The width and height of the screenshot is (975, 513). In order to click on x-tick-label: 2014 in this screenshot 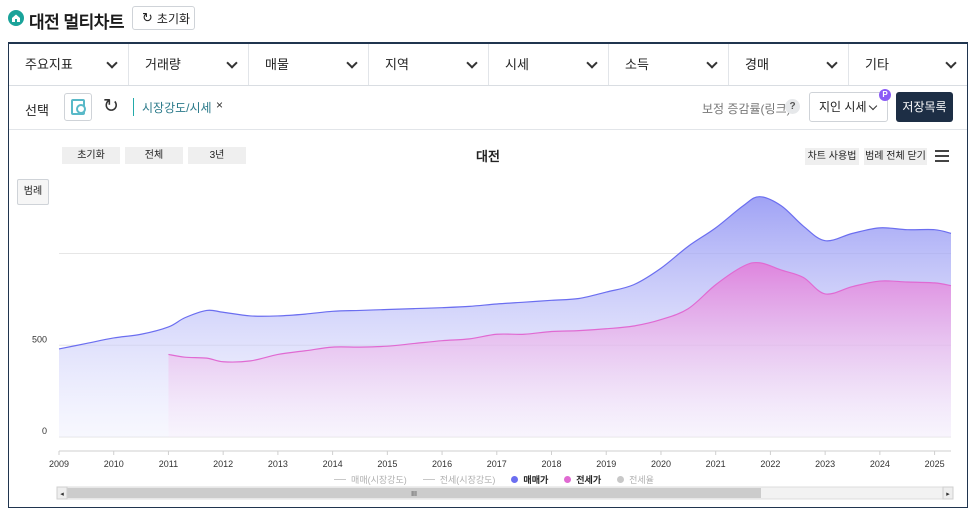, I will do `click(333, 464)`.